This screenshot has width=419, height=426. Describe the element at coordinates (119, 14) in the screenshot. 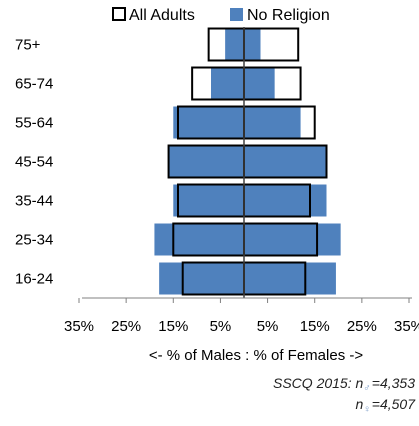

I see `legend-swatch-all-adults` at that location.